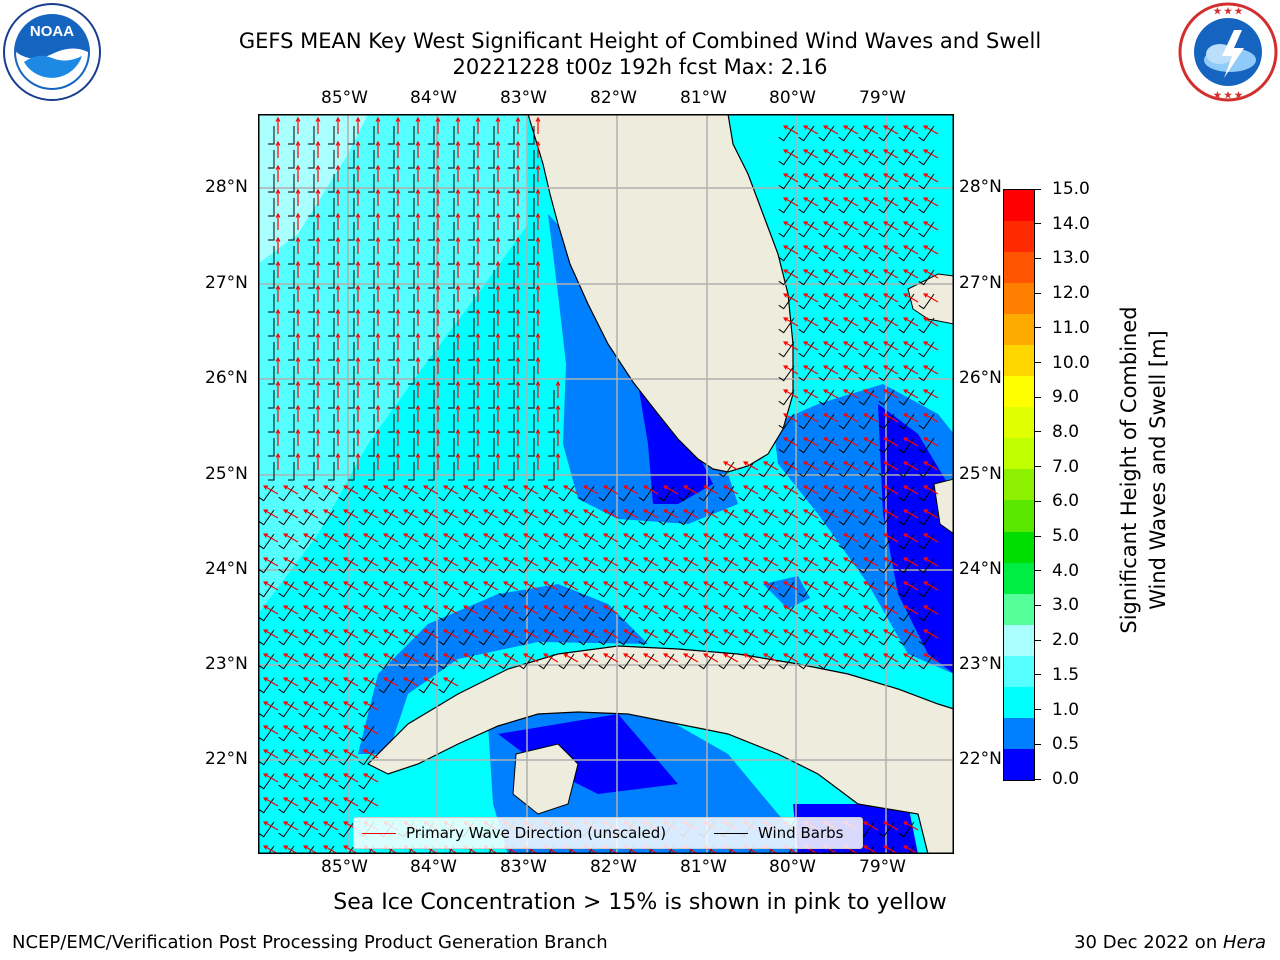 This screenshot has width=1280, height=960. I want to click on legend-wave-entry: Primary Wave Direction (unscaled), so click(514, 833).